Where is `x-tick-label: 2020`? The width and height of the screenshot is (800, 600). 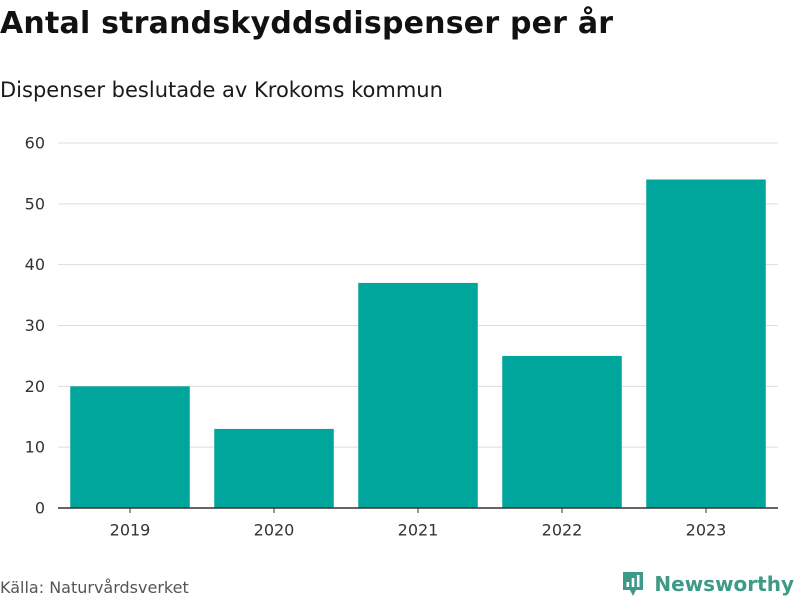 x-tick-label: 2020 is located at coordinates (274, 530).